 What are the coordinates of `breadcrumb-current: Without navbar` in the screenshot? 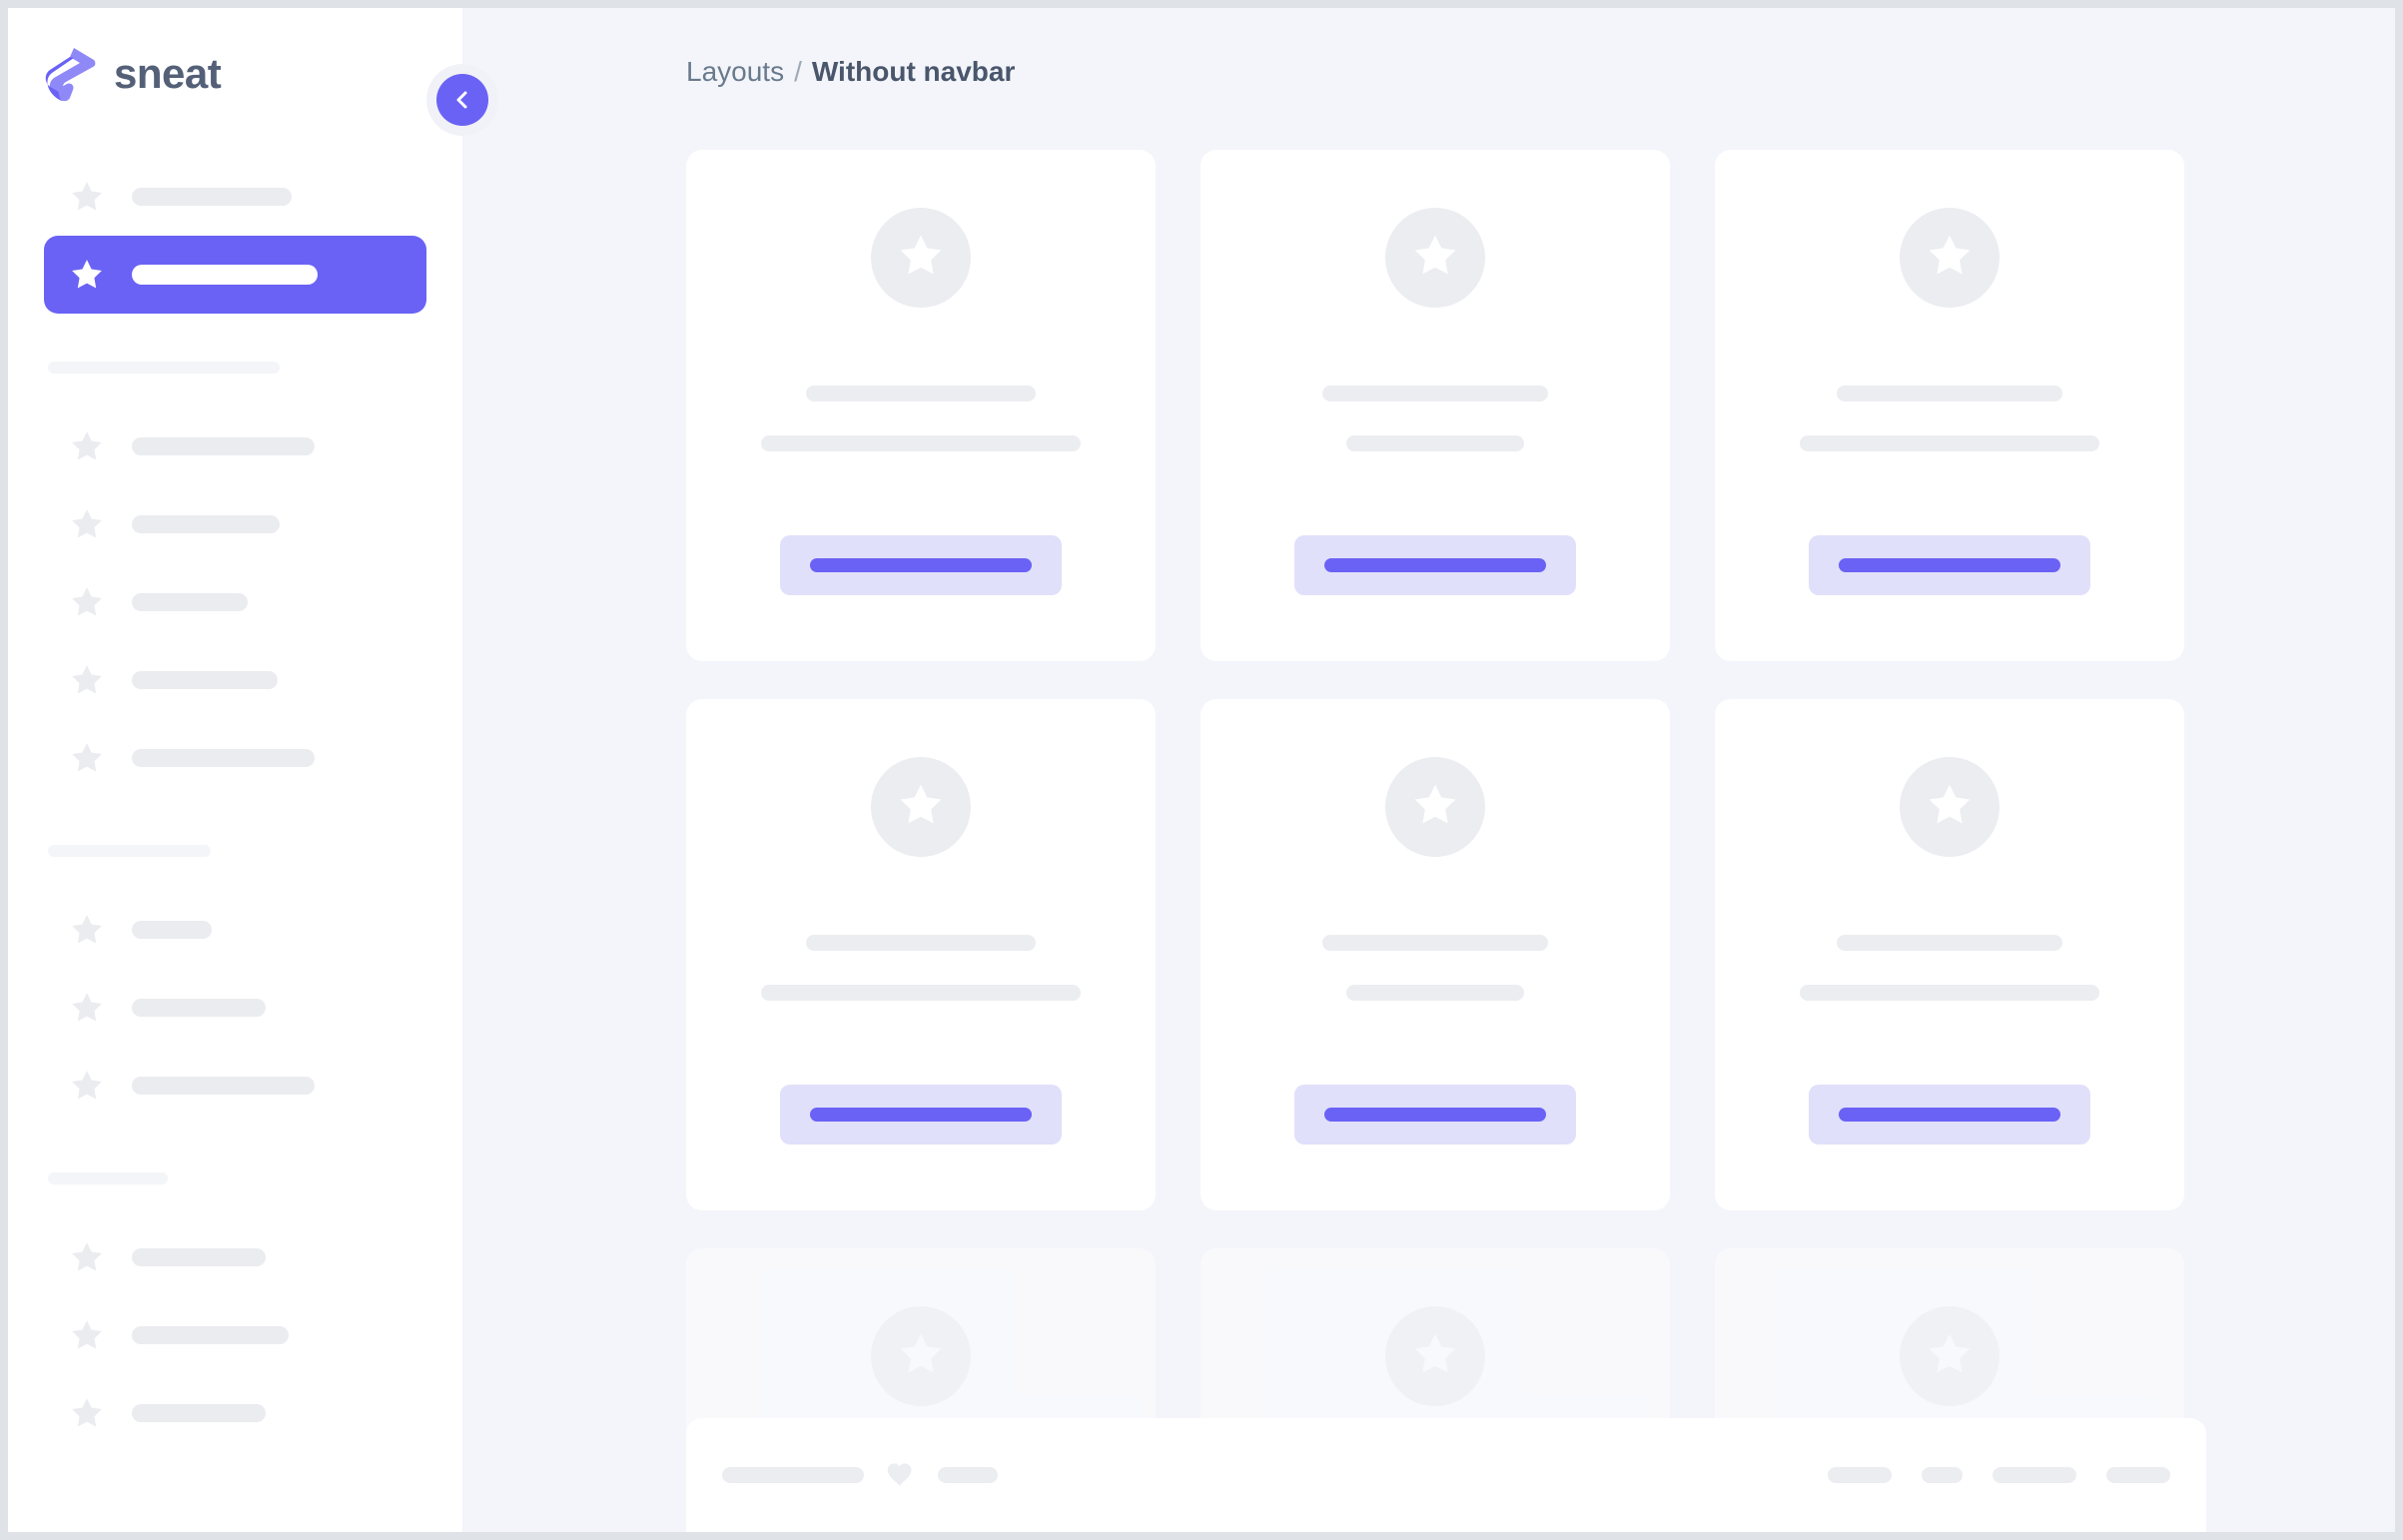 It's located at (913, 71).